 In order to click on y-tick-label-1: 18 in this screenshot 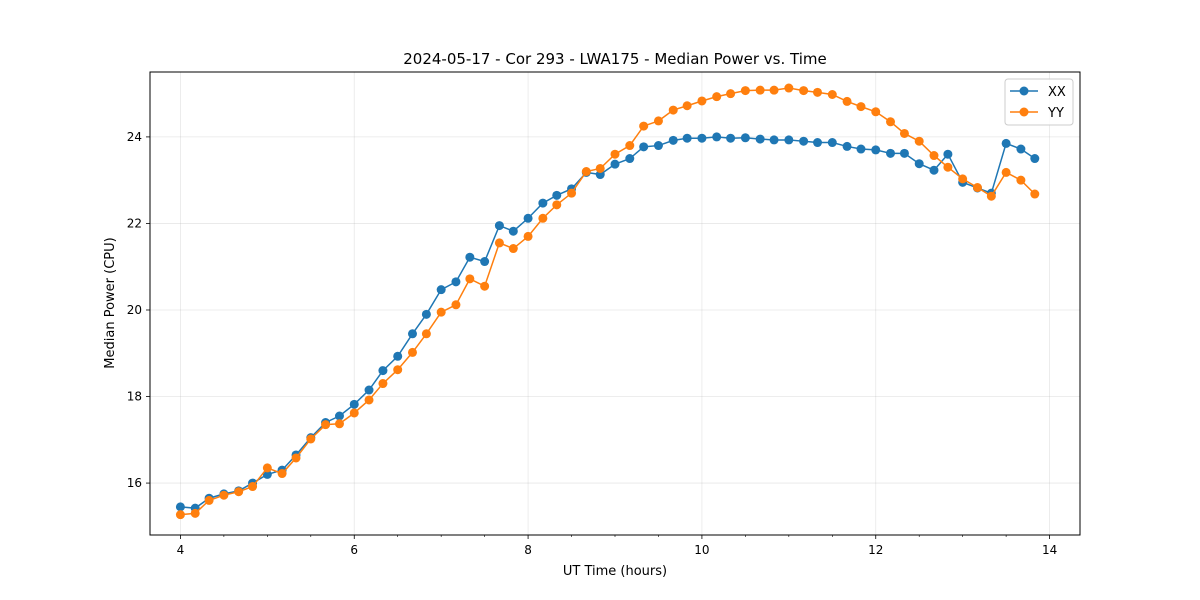, I will do `click(134, 397)`.